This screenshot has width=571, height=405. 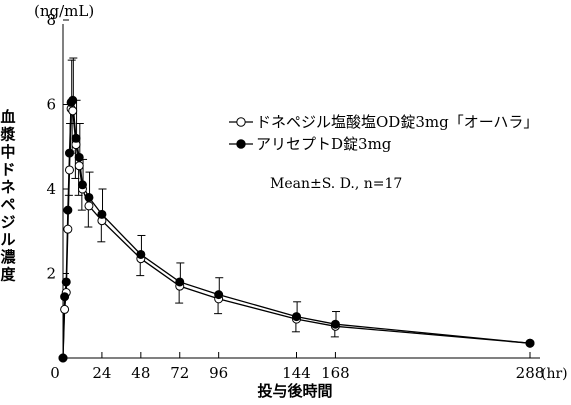 What do you see at coordinates (8, 135) in the screenshot?
I see `y-axis-label-char: 漿` at bounding box center [8, 135].